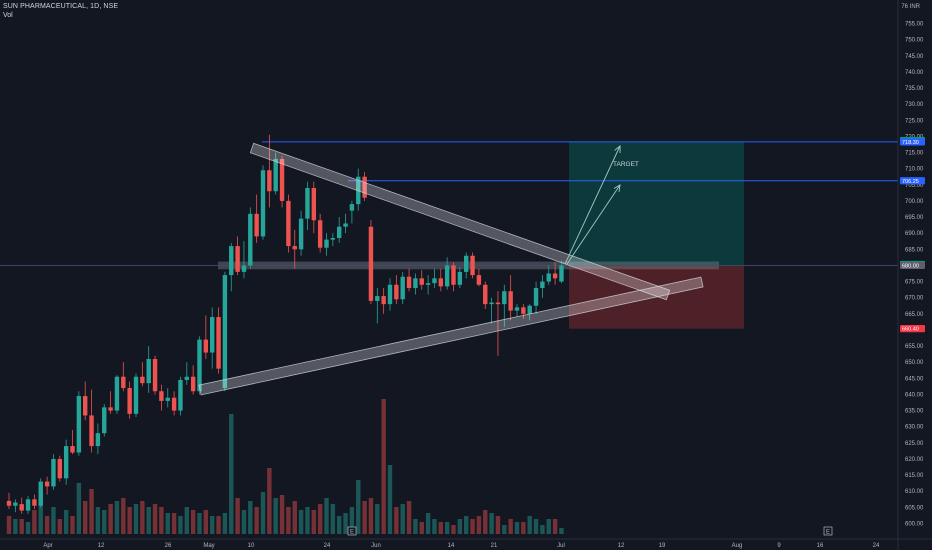 Image resolution: width=932 pixels, height=550 pixels. Describe the element at coordinates (914, 363) in the screenshot. I see `price-tick-label: 650.00` at that location.